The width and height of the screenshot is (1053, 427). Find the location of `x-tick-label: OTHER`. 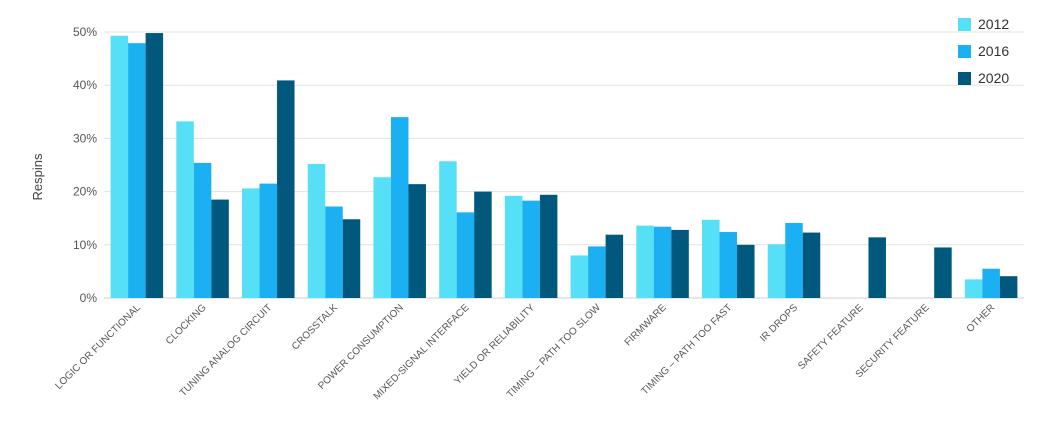

x-tick-label: OTHER is located at coordinates (981, 318).